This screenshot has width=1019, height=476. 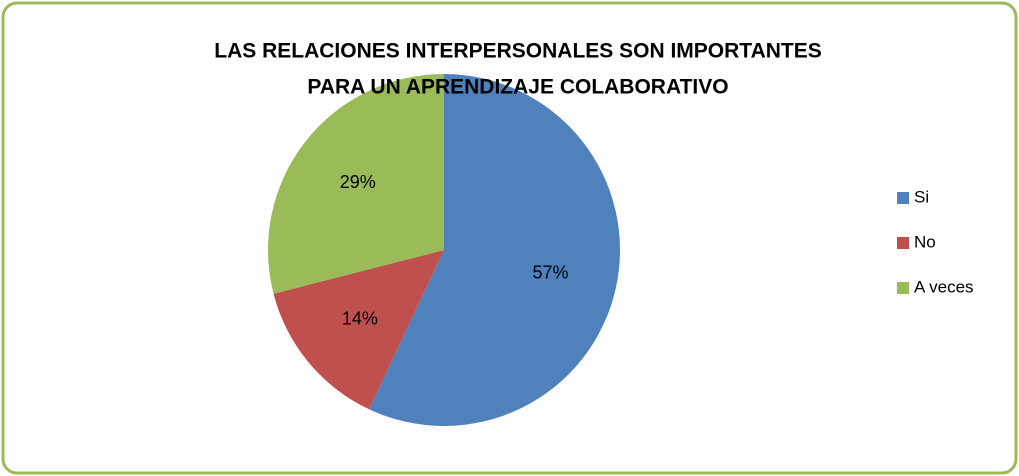 What do you see at coordinates (944, 286) in the screenshot?
I see `legend-label: A veces` at bounding box center [944, 286].